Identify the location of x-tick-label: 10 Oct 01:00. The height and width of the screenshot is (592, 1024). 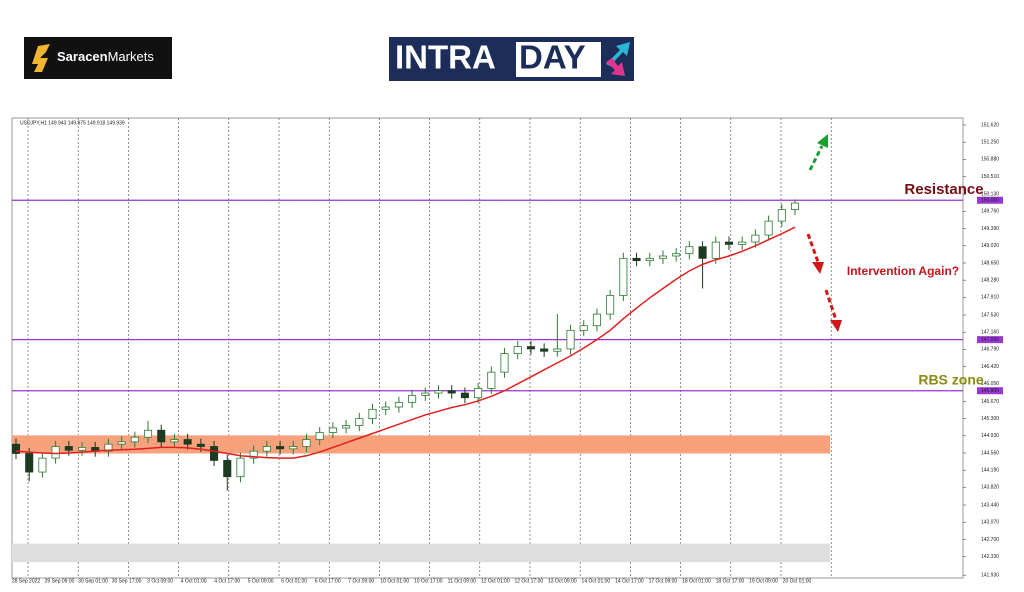
(394, 581).